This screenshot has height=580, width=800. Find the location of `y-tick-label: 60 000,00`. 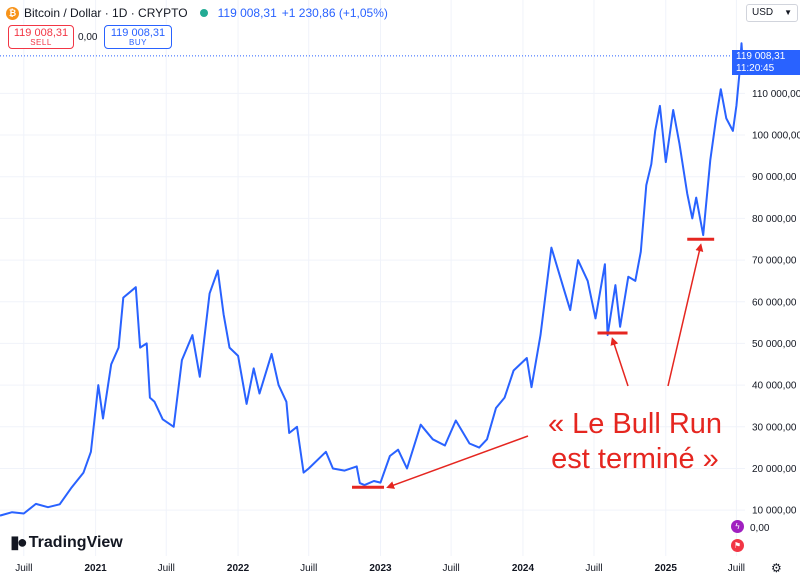

y-tick-label: 60 000,00 is located at coordinates (774, 302).